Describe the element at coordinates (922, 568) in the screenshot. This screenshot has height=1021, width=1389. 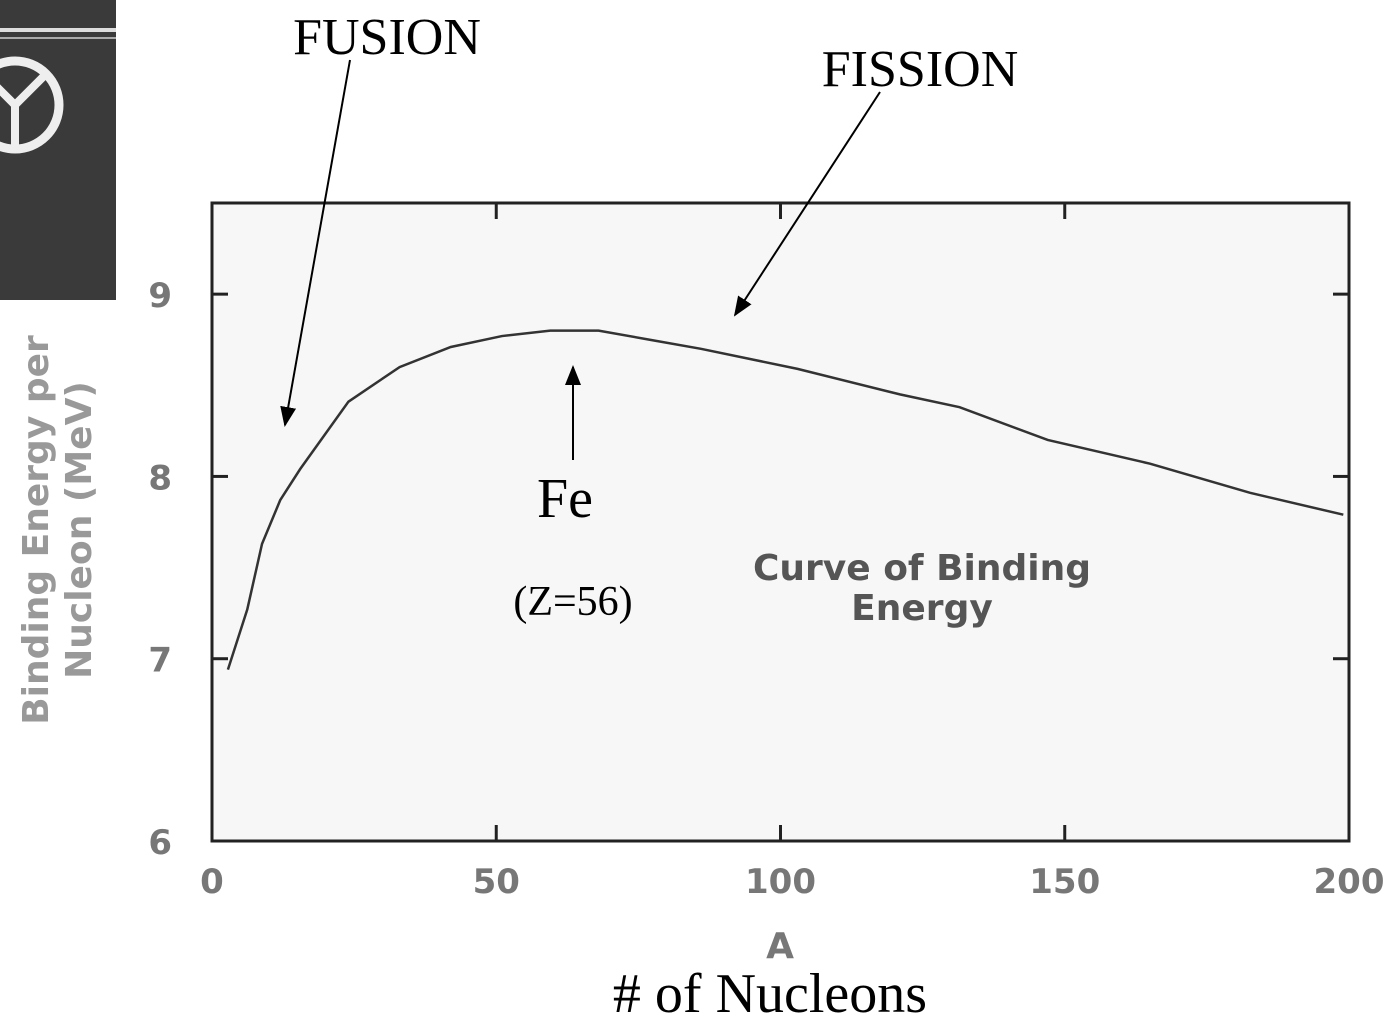
I see `annotation: Curve of Binding` at that location.